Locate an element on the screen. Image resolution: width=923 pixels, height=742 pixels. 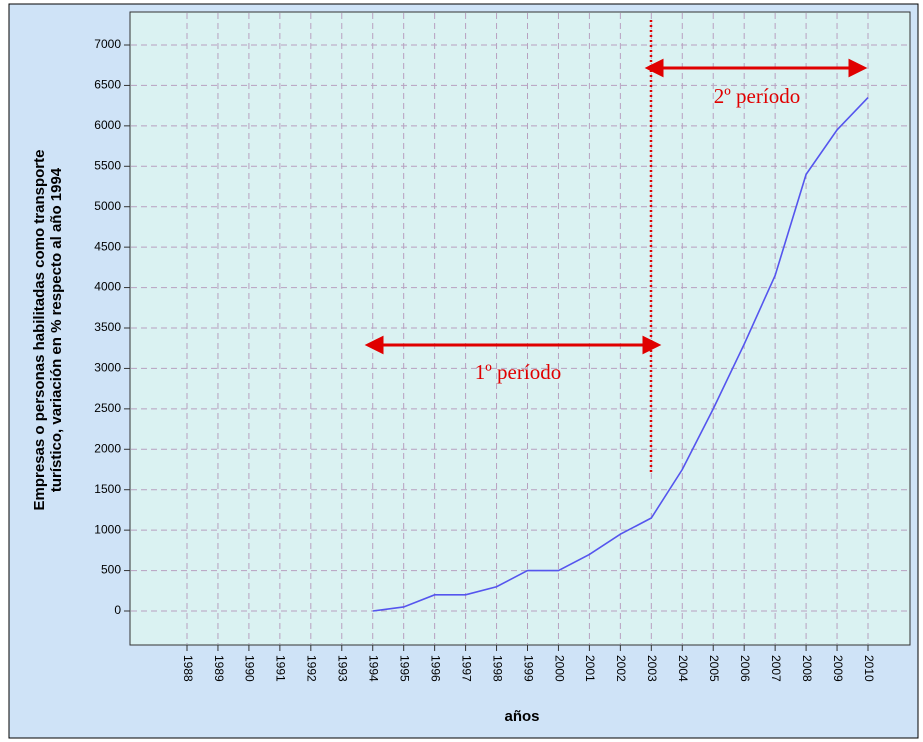
x-tick-label: 2007 is located at coordinates (776, 668).